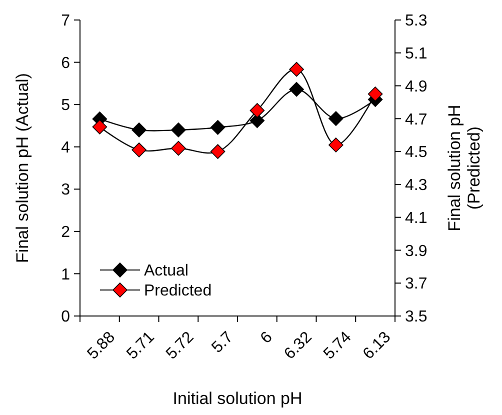 Image resolution: width=502 pixels, height=415 pixels. What do you see at coordinates (65, 63) in the screenshot?
I see `y-tick-label: 6` at bounding box center [65, 63].